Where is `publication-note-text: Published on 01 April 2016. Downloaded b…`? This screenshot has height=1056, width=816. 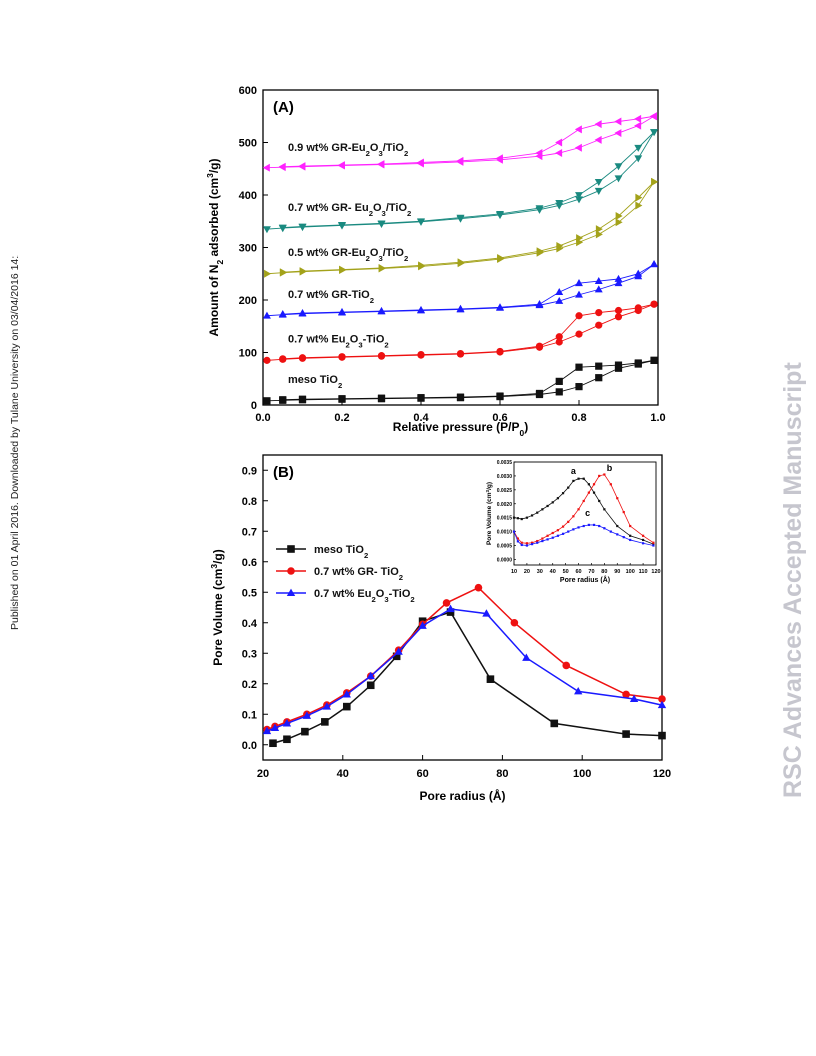
publication-note-text: Published on 01 April 2016. Downloaded b… is located at coordinates (15, 442).